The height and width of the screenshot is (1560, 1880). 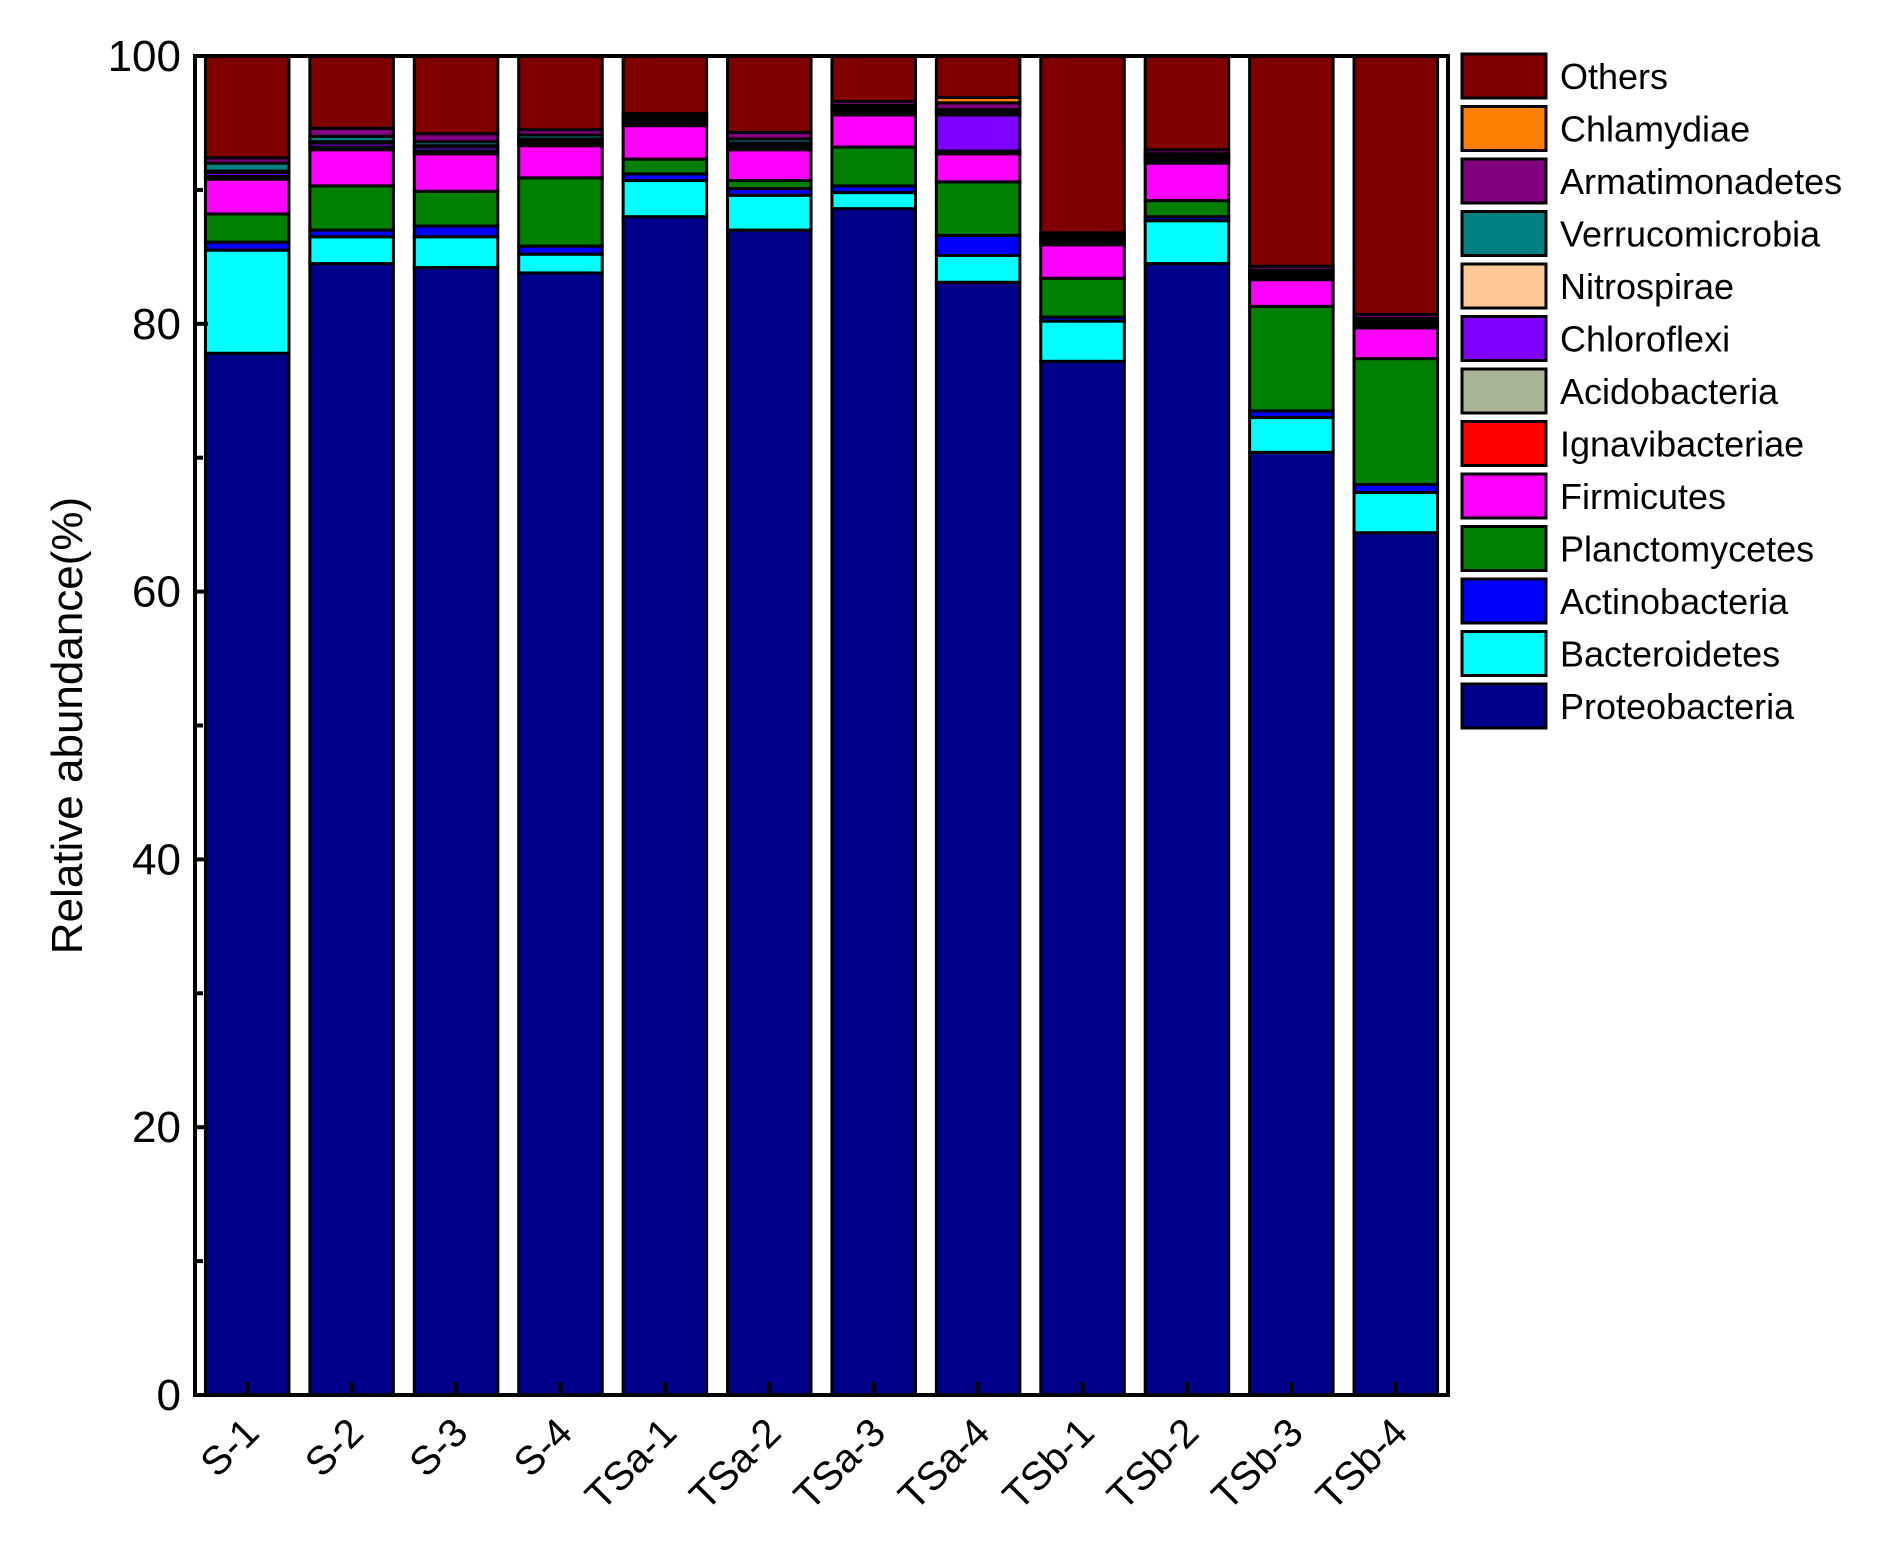 What do you see at coordinates (1082, 878) in the screenshot?
I see `bar-segment-tsb-1-proteobacteria` at bounding box center [1082, 878].